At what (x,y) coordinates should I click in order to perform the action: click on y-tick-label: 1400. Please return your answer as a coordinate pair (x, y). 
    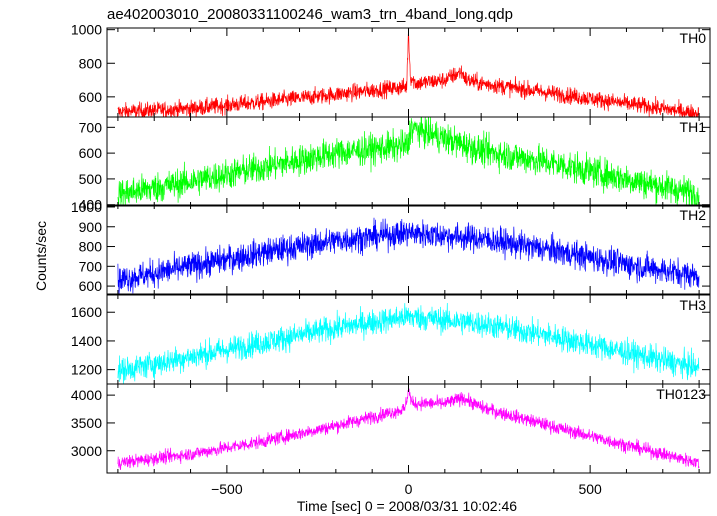
    Looking at the image, I should click on (86, 341).